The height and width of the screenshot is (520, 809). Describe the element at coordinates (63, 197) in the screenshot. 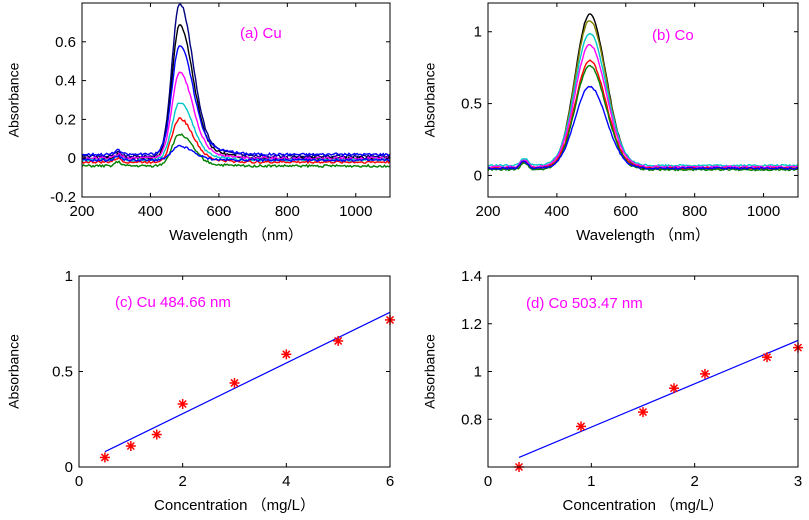

I see `y-tick-label: -0.2` at that location.